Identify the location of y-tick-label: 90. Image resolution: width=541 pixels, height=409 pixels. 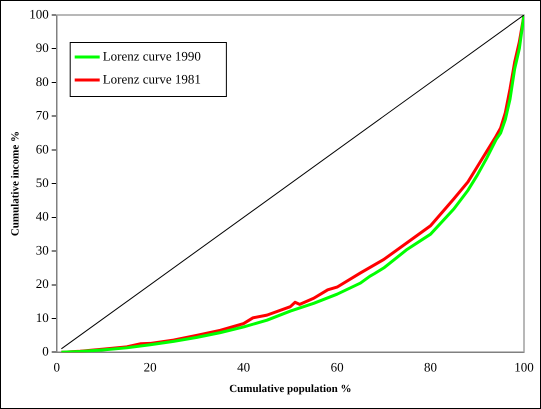
(42, 48).